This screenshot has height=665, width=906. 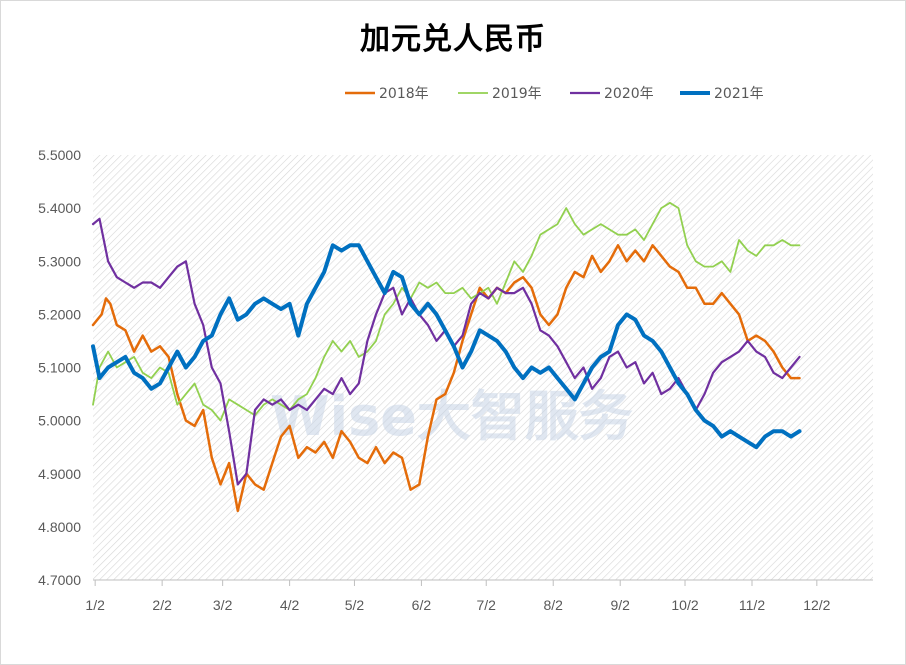 What do you see at coordinates (404, 94) in the screenshot?
I see `legend-label: 2018年` at bounding box center [404, 94].